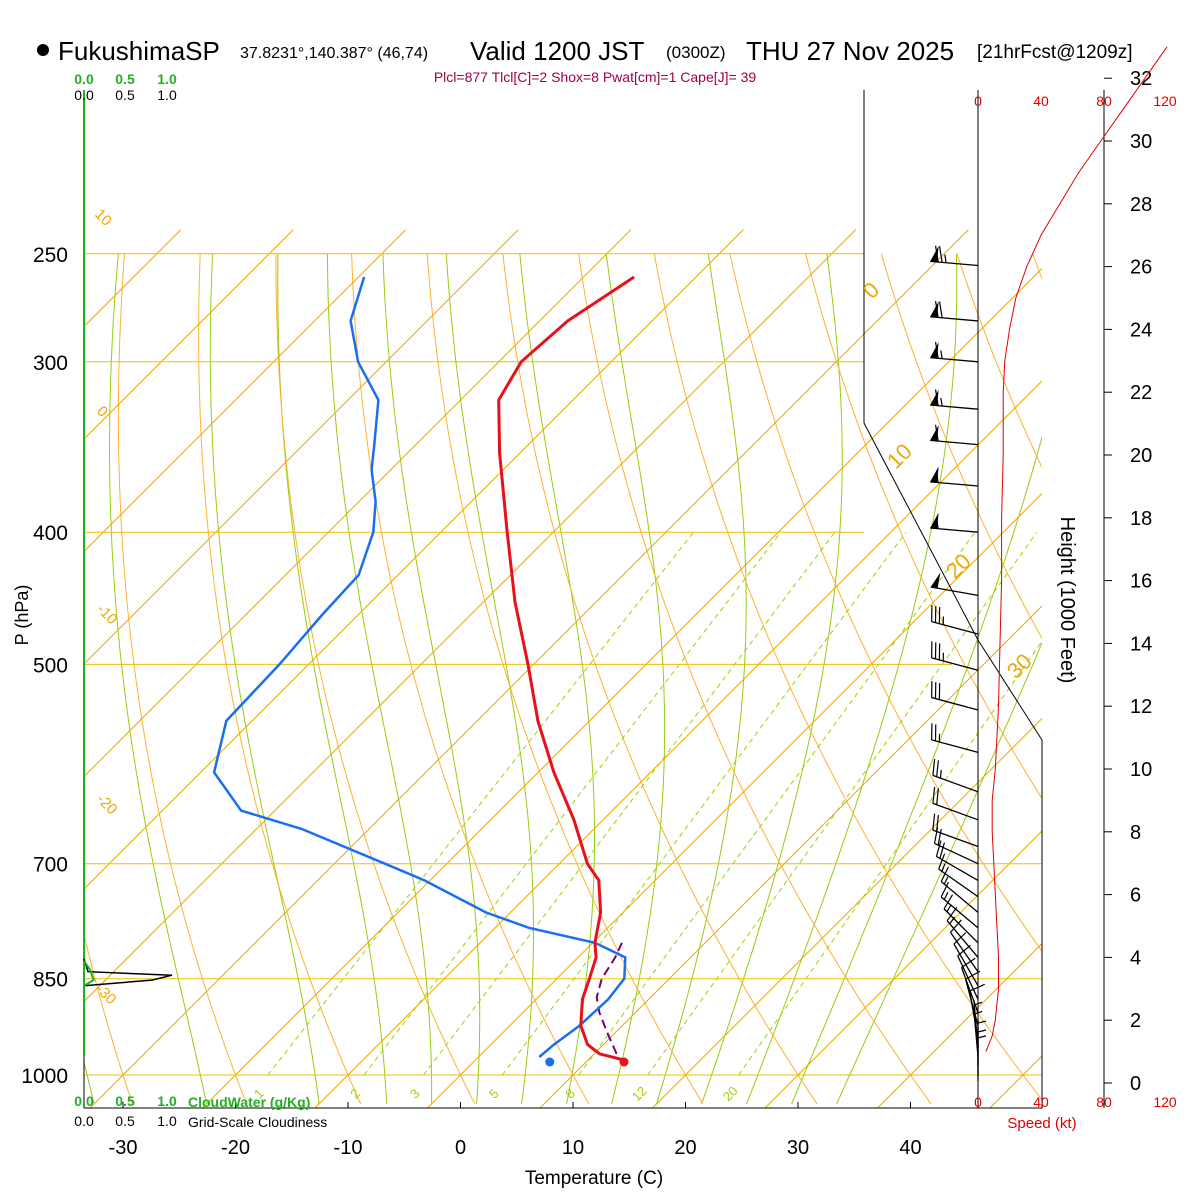 Image resolution: width=1200 pixels, height=1200 pixels. I want to click on speed-tick-label: 120, so click(1165, 101).